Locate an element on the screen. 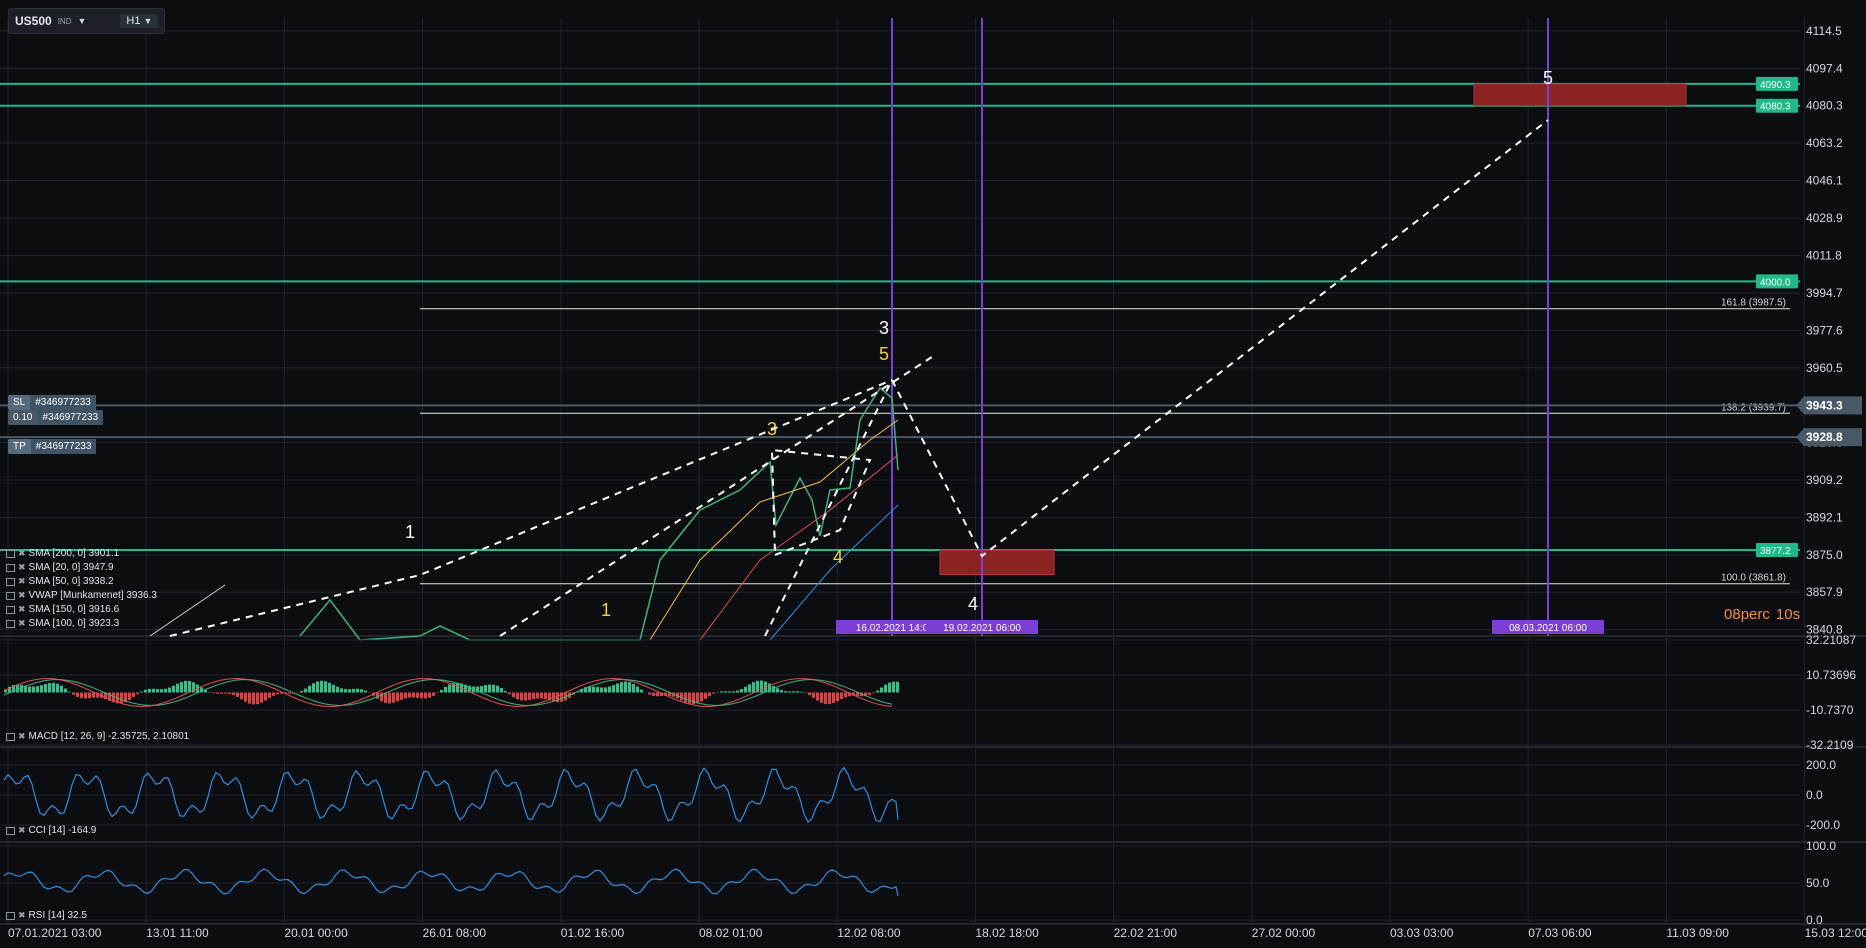 The height and width of the screenshot is (948, 1866). trend-line is located at coordinates (187, 610).